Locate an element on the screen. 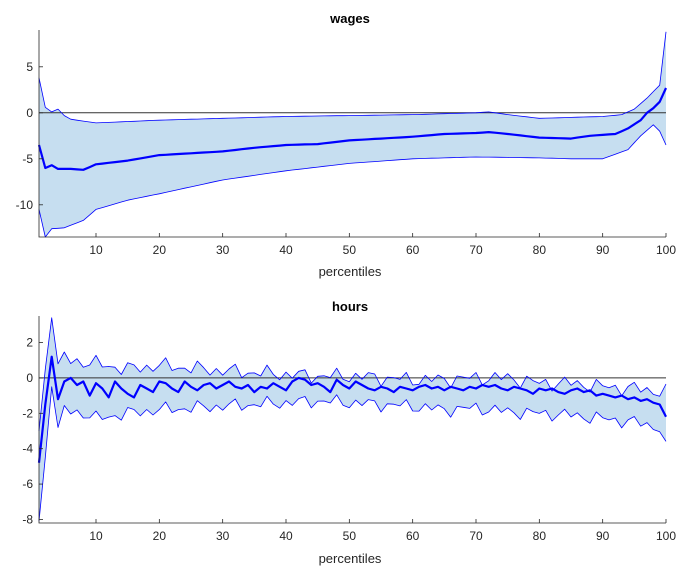 This screenshot has height=568, width=678. y-tick-label: -6 is located at coordinates (27, 484).